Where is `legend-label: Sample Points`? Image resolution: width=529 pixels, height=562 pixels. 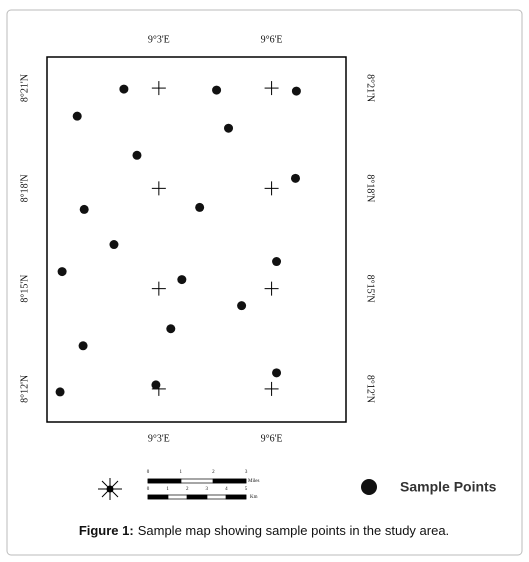 legend-label: Sample Points is located at coordinates (448, 487).